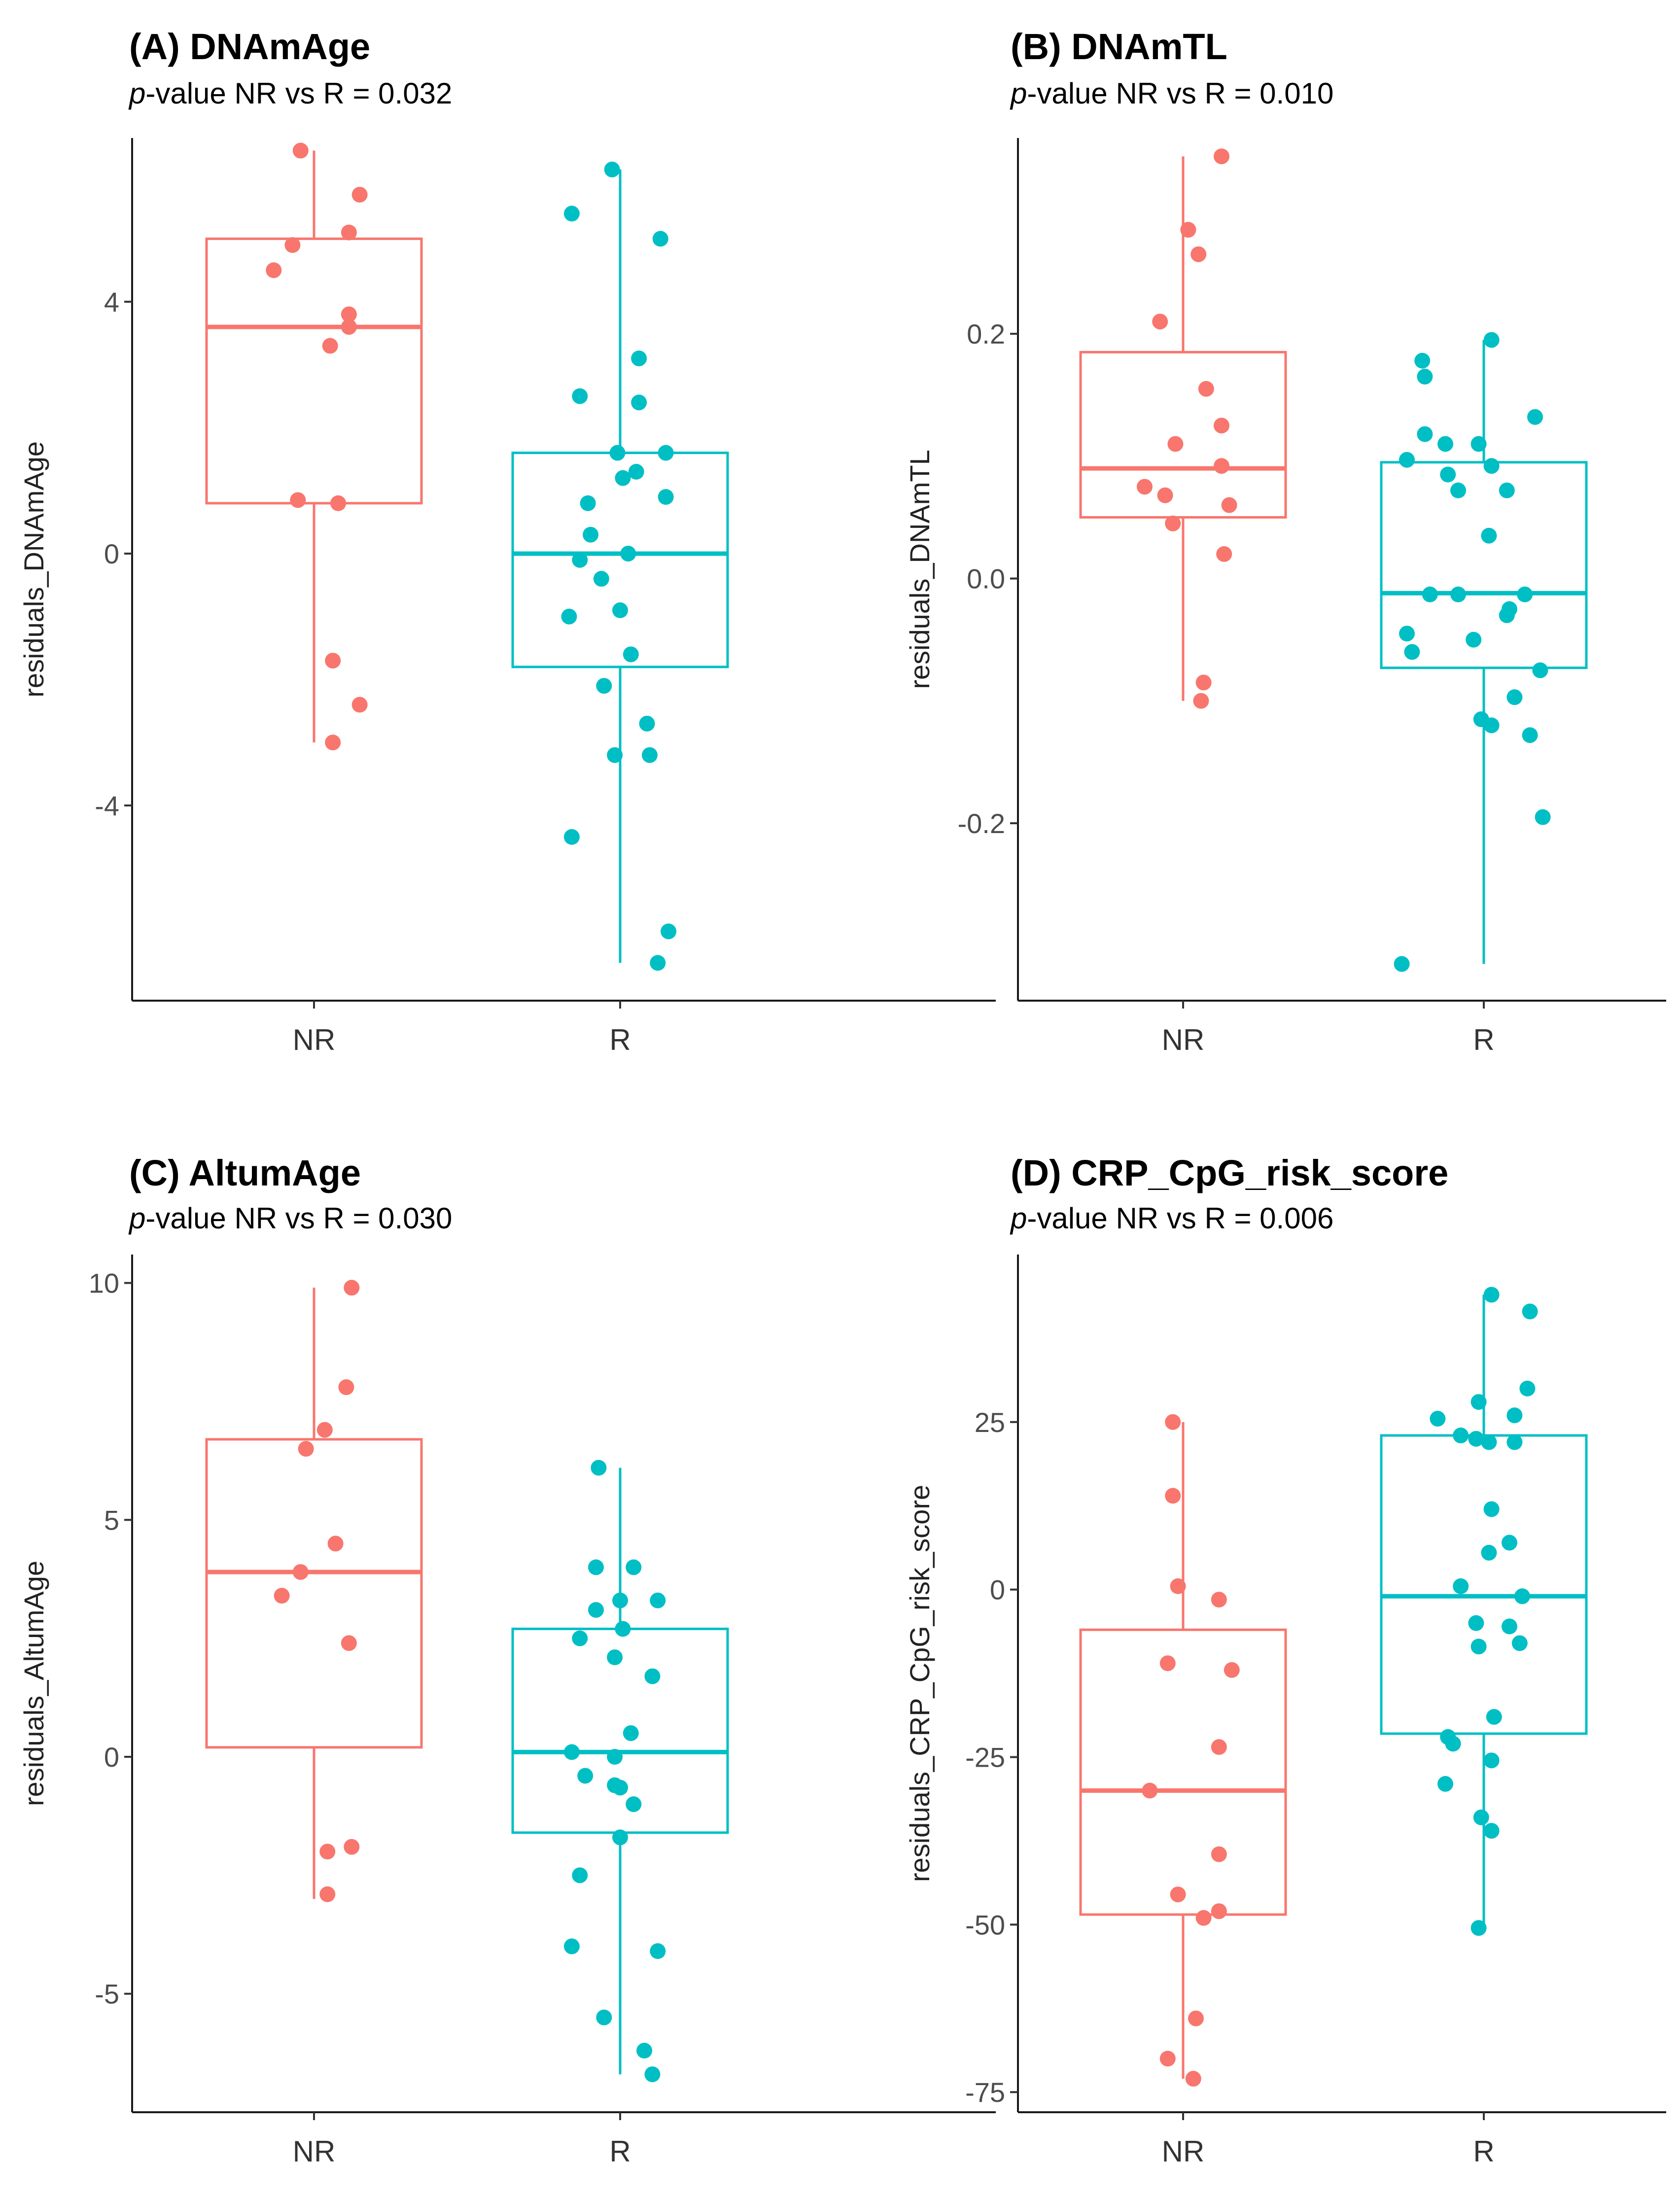  What do you see at coordinates (1171, 94) in the screenshot?
I see `panel-subtitle: p-value NR vs R = 0.010` at bounding box center [1171, 94].